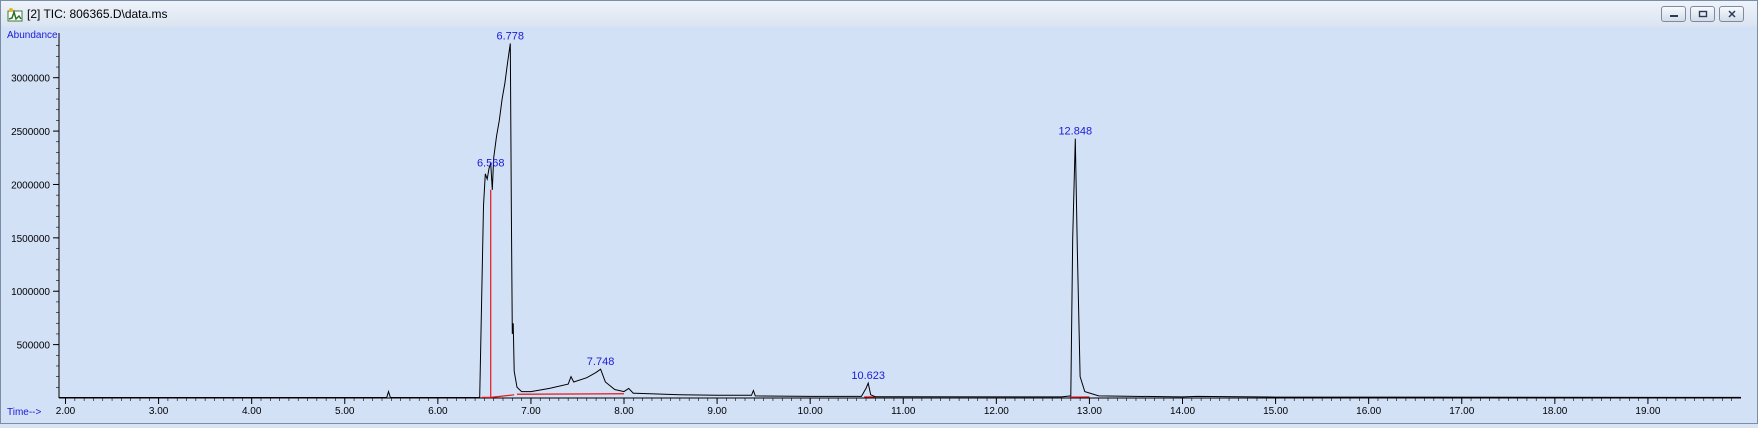 This screenshot has width=1758, height=428. Describe the element at coordinates (531, 411) in the screenshot. I see `x-tick-label: 7.00` at that location.